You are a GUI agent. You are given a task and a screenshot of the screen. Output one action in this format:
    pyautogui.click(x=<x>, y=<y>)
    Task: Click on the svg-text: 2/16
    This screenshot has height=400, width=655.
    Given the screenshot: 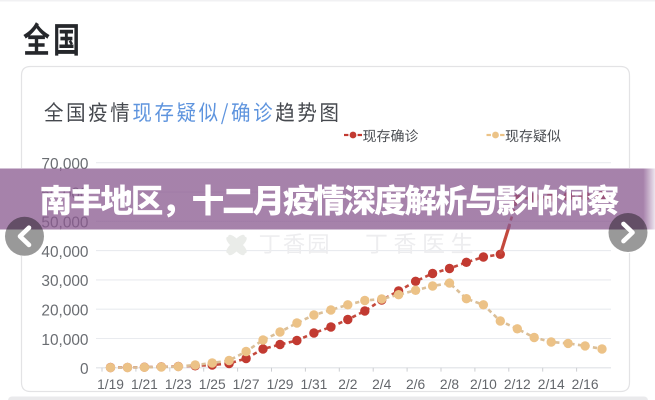 What is the action you would take?
    pyautogui.click(x=585, y=384)
    